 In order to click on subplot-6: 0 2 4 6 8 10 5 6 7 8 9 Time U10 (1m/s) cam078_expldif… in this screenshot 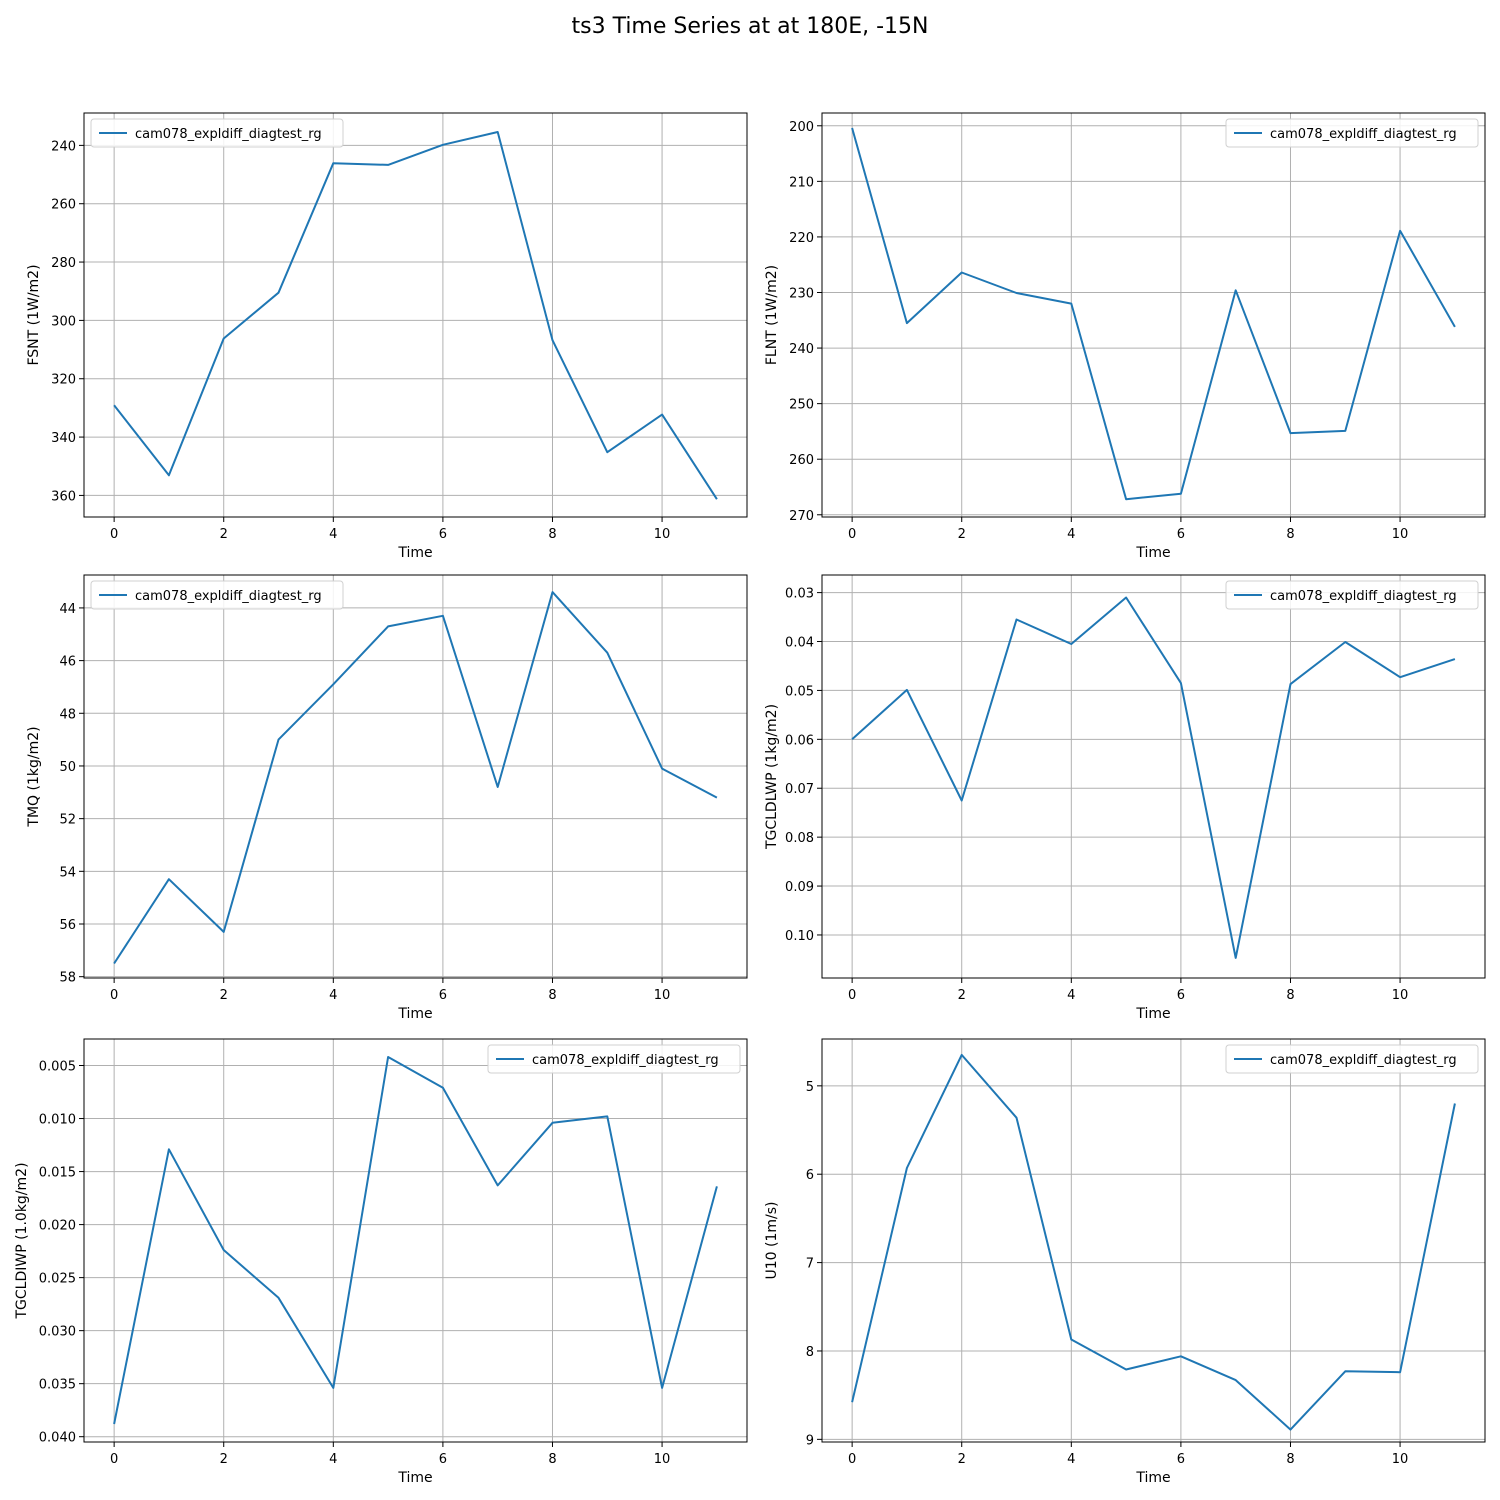, I will do `click(1125, 1262)`.